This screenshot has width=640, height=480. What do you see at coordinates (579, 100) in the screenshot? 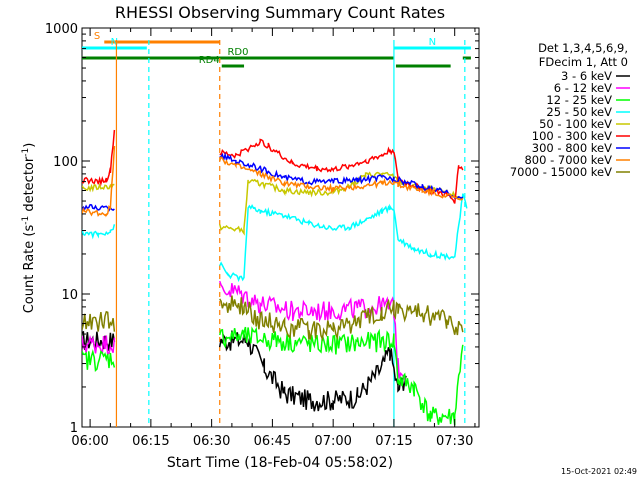
I see `legend-label-12-25-kev: 12 - 25 keV` at bounding box center [579, 100].